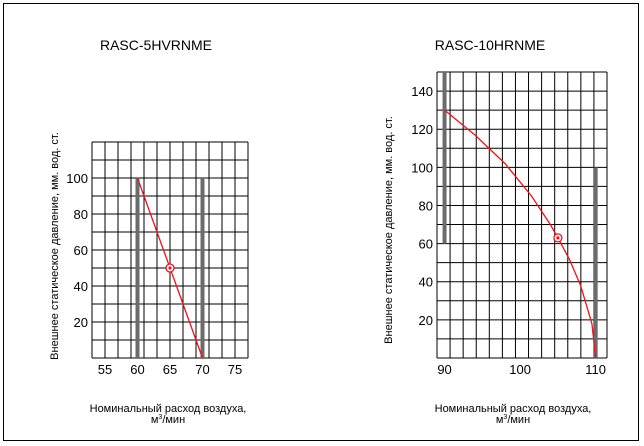 The height and width of the screenshot is (446, 644). Describe the element at coordinates (422, 91) in the screenshot. I see `y-tick-label: 140` at that location.